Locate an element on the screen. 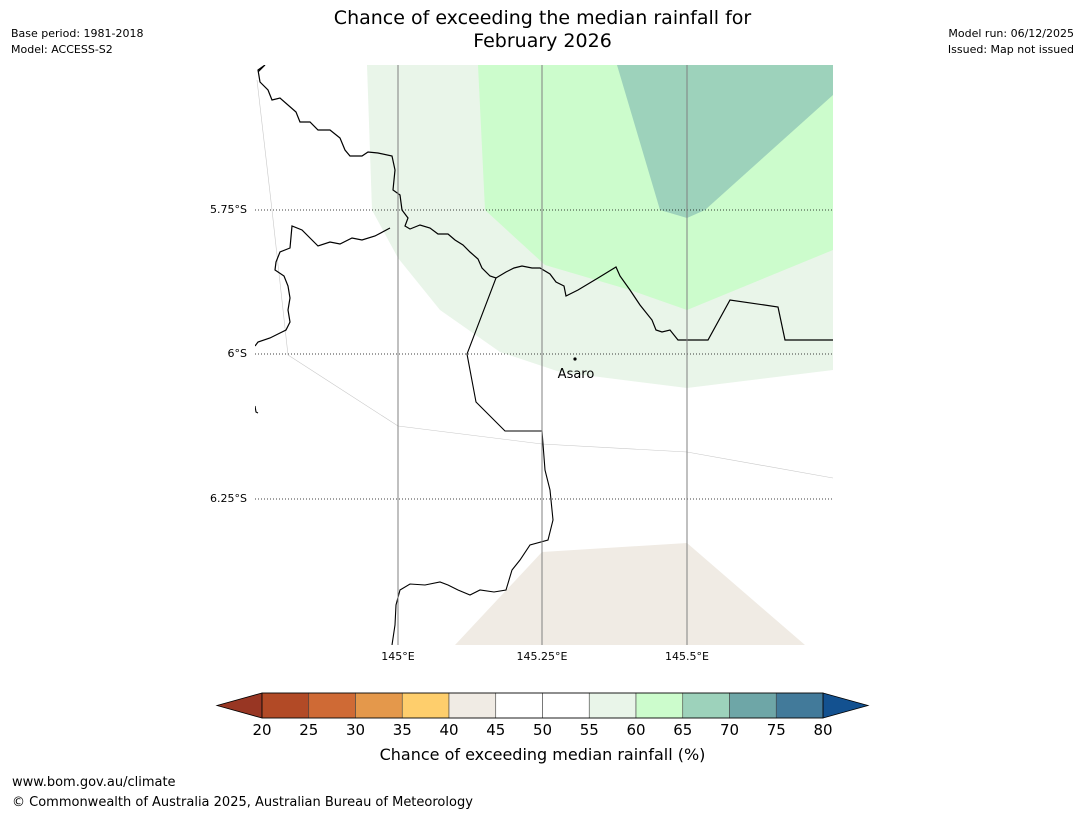  colorbar-tick-label: 55 is located at coordinates (589, 730).